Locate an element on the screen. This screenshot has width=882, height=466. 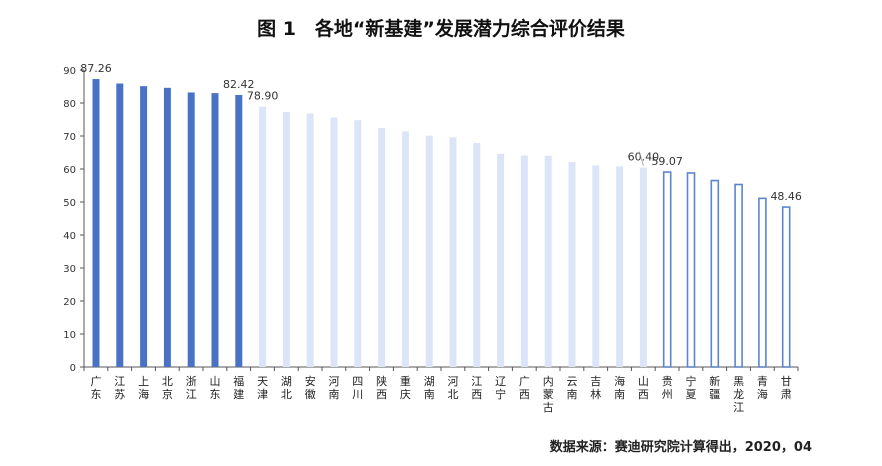
x-tick-label: 广西 is located at coordinates (524, 388).